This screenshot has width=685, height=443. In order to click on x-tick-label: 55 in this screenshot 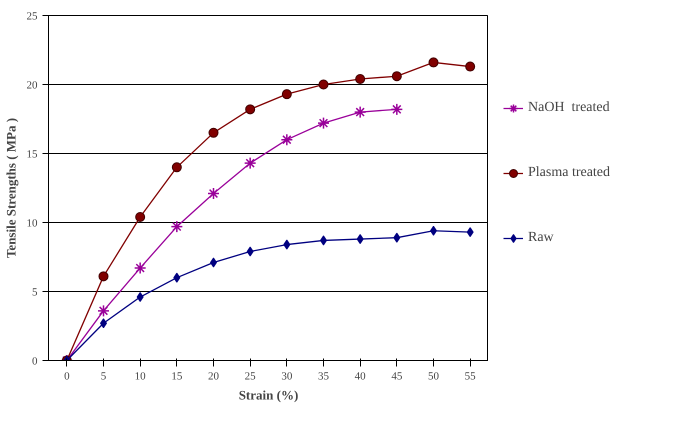, I will do `click(470, 376)`.